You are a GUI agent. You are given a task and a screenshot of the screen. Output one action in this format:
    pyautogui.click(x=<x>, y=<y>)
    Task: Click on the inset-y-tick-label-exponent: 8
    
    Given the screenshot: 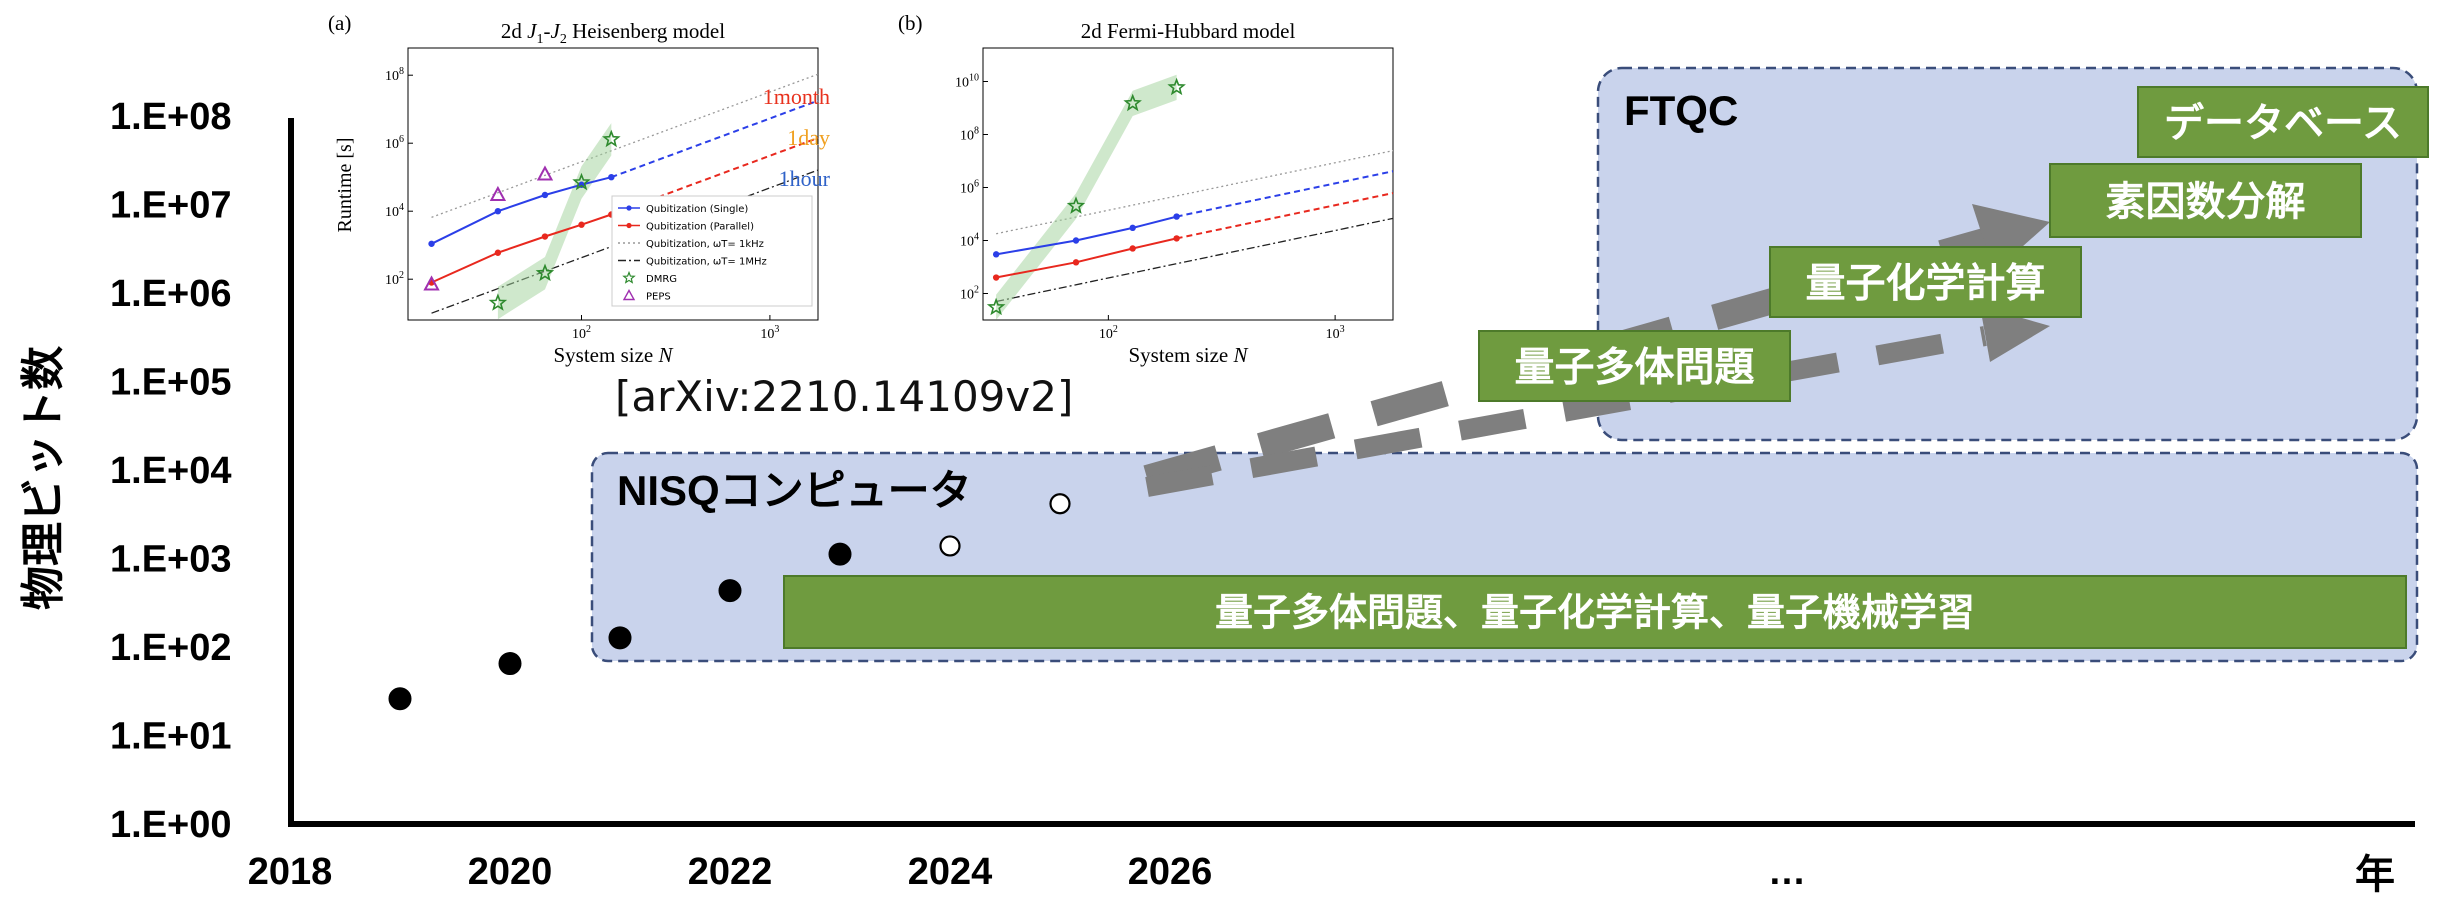 What is the action you would take?
    pyautogui.click(x=976, y=131)
    